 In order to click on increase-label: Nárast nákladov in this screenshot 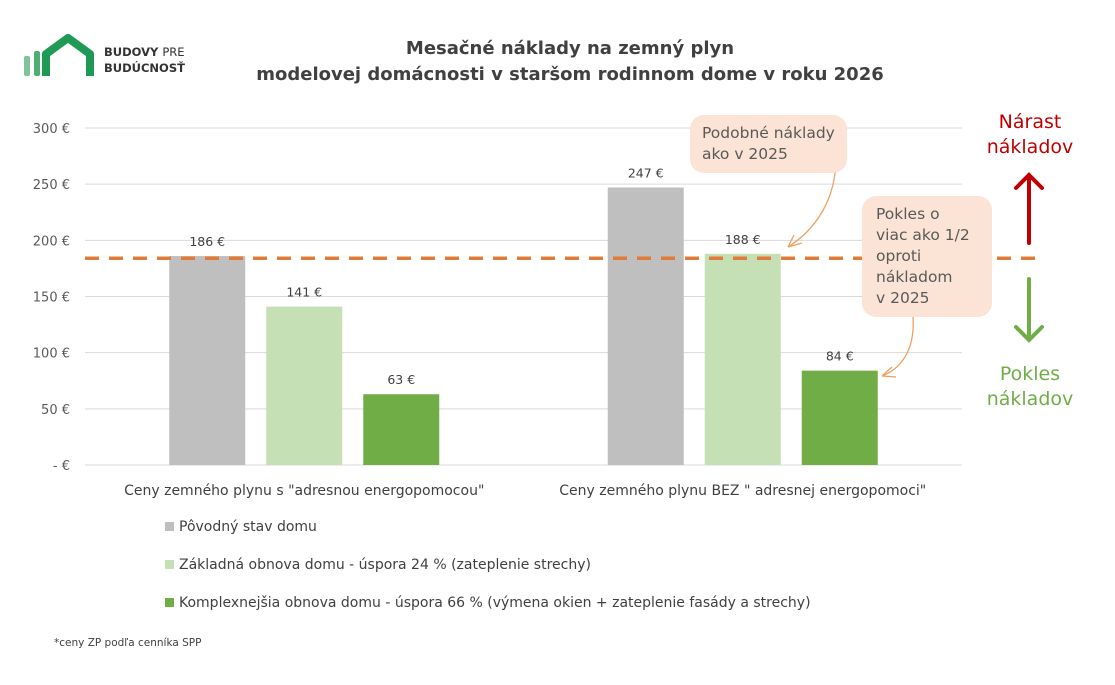, I will do `click(1030, 134)`.